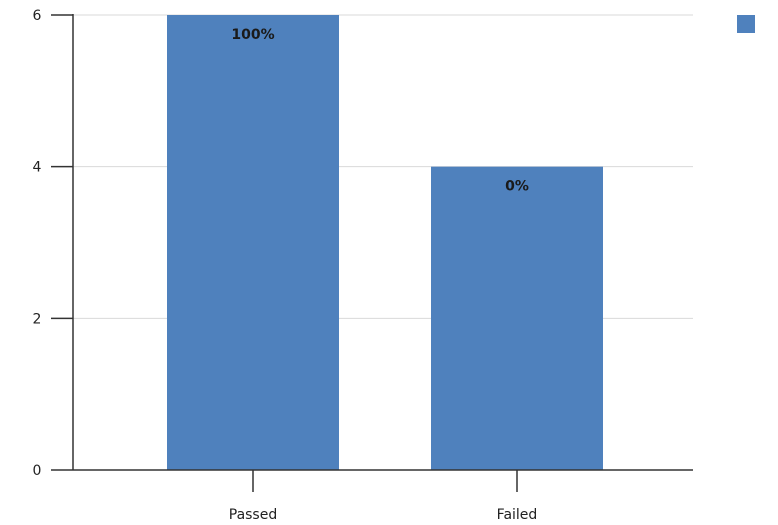  What do you see at coordinates (53, 243) in the screenshot?
I see `y-axis-ticks: 0 2 4 6` at bounding box center [53, 243].